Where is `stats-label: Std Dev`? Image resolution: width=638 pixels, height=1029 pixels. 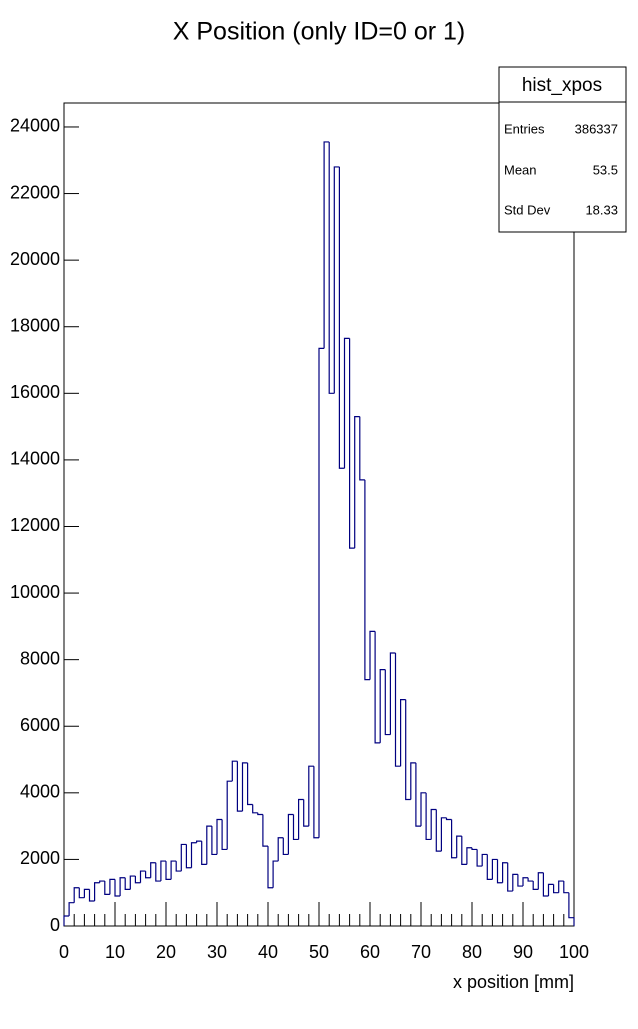
stats-label: Std Dev is located at coordinates (527, 209).